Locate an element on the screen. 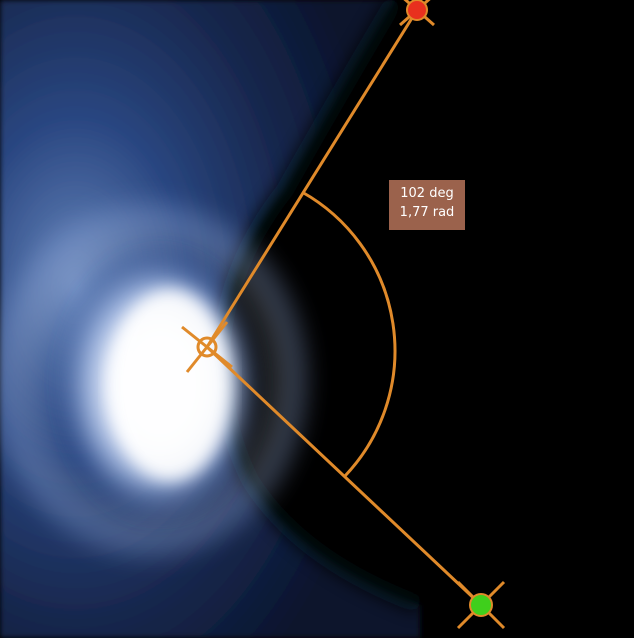 This screenshot has width=634, height=638. vertex-handle-icon is located at coordinates (207, 347).